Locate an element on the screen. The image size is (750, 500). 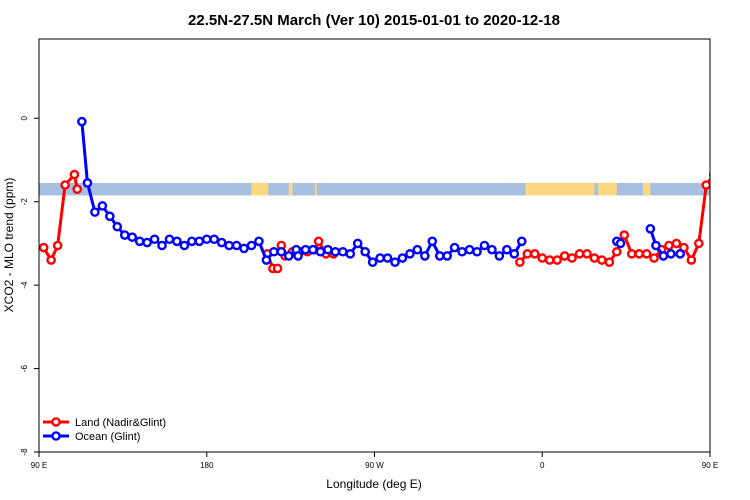
legend: Land (Nadir&Glint) Ocean (Glint) is located at coordinates (104, 430).